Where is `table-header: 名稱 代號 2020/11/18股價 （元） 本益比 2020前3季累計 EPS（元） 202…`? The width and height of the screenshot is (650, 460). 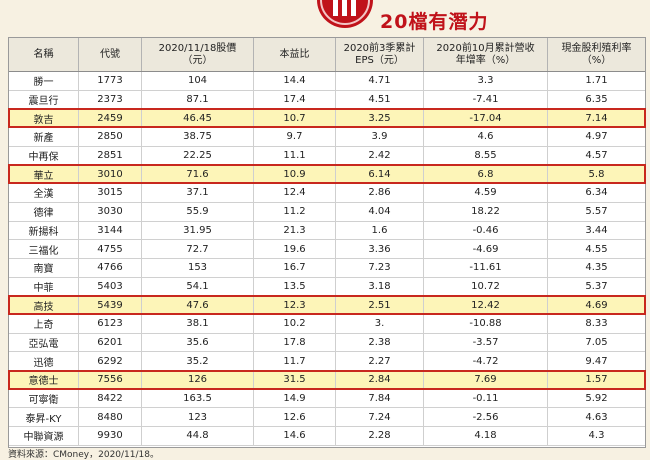
table-header: 名稱 代號 2020/11/18股價 （元） 本益比 2020前3季累計 EPS（元） 202… is located at coordinates (327, 55).